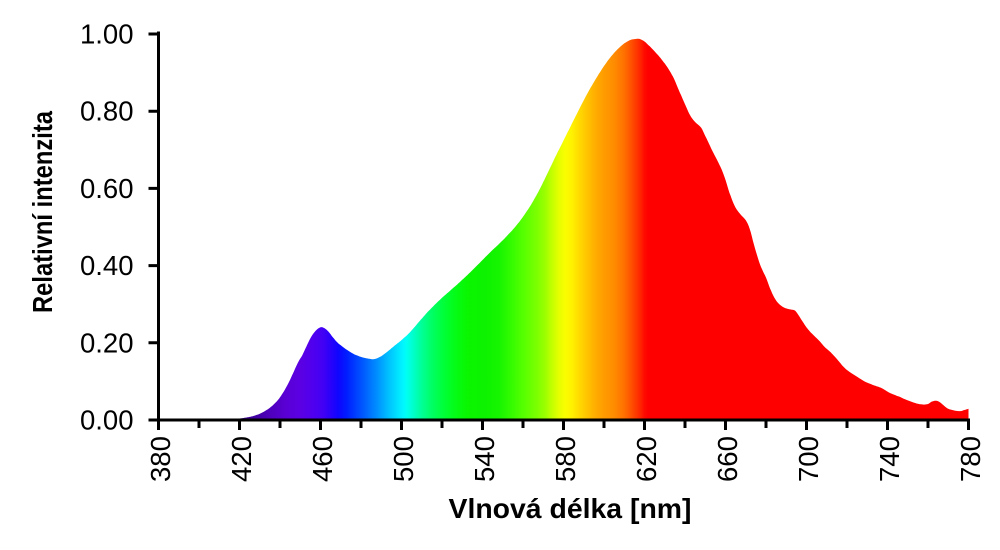 This screenshot has height=550, width=1000. What do you see at coordinates (107, 111) in the screenshot?
I see `svg-text: 0.80` at bounding box center [107, 111].